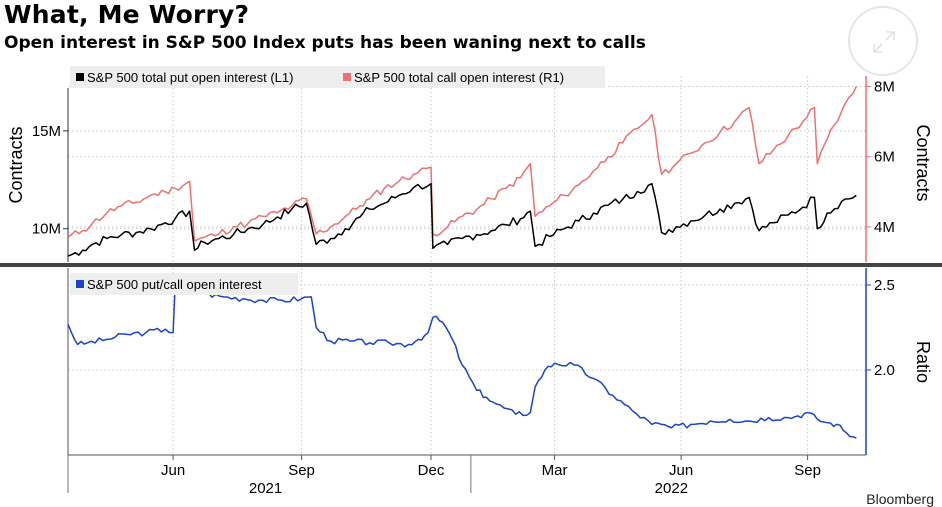 The height and width of the screenshot is (507, 942). I want to click on expand-button, so click(883, 41).